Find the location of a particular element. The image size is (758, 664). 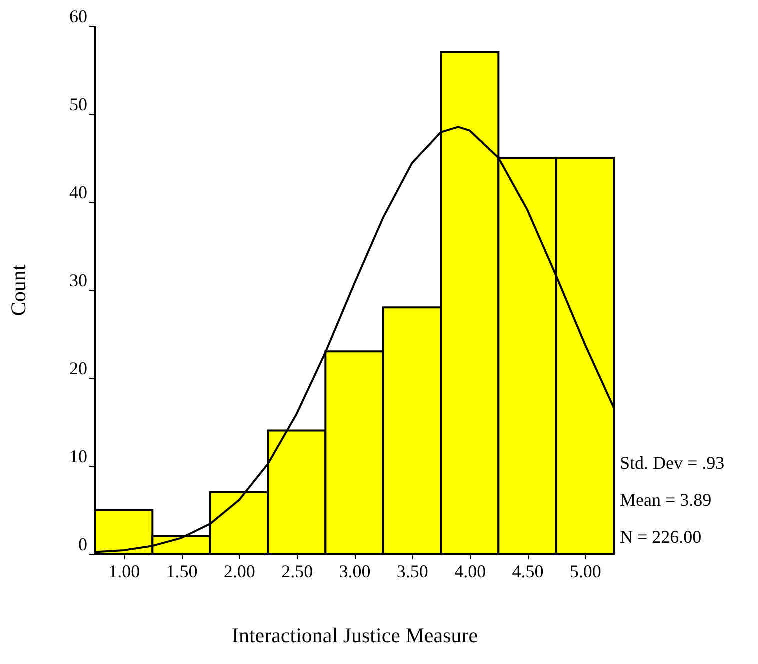

x-tick-label: 2.50 is located at coordinates (298, 572).